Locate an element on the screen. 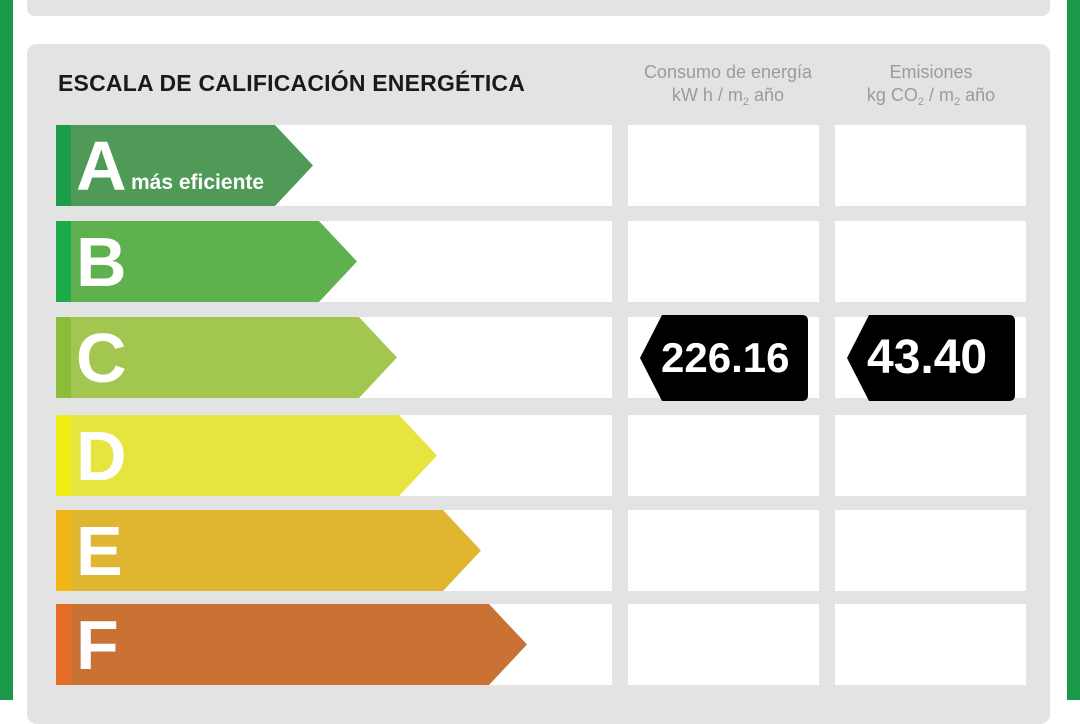 This screenshot has width=1080, height=724. emissions-cell-b is located at coordinates (930, 261).